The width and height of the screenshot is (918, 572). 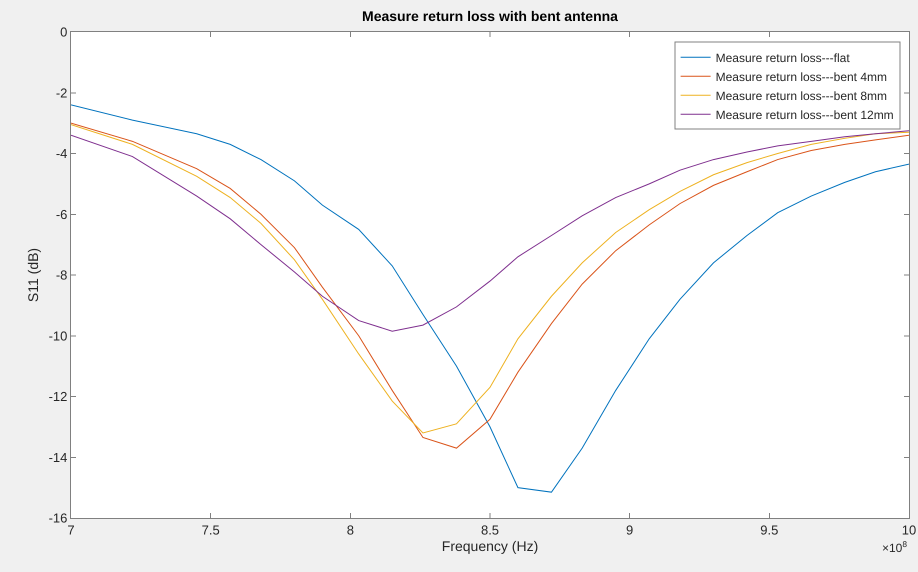 I want to click on y-tick-label: -16, so click(x=58, y=518).